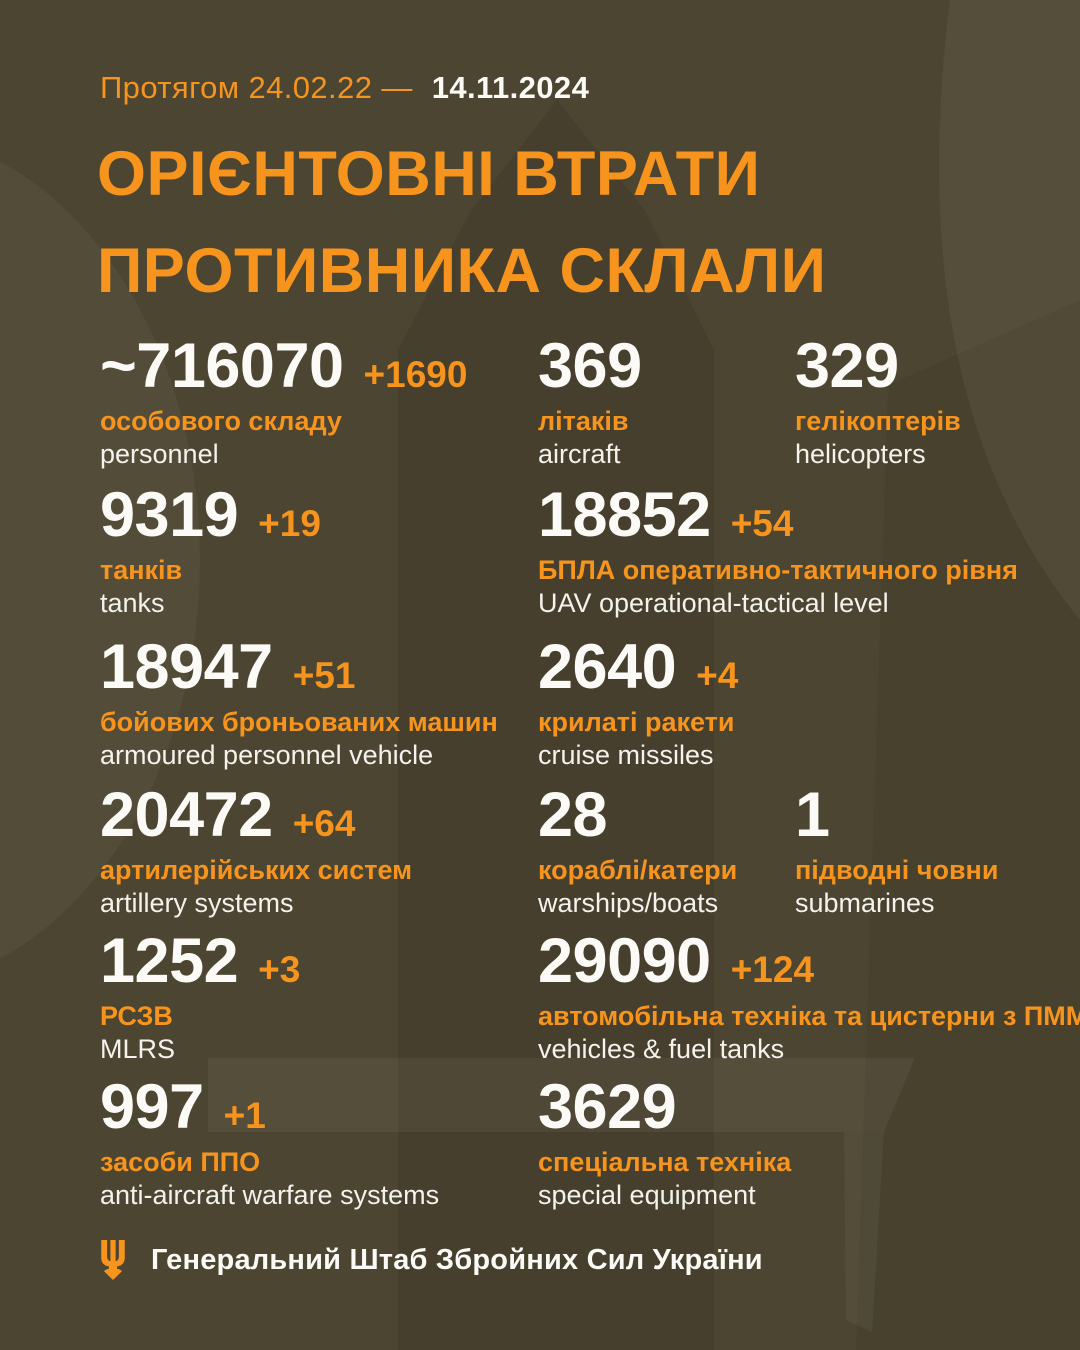 Image resolution: width=1080 pixels, height=1350 pixels. What do you see at coordinates (180, 1162) in the screenshot?
I see `stat-label-ua: засоби ППО` at bounding box center [180, 1162].